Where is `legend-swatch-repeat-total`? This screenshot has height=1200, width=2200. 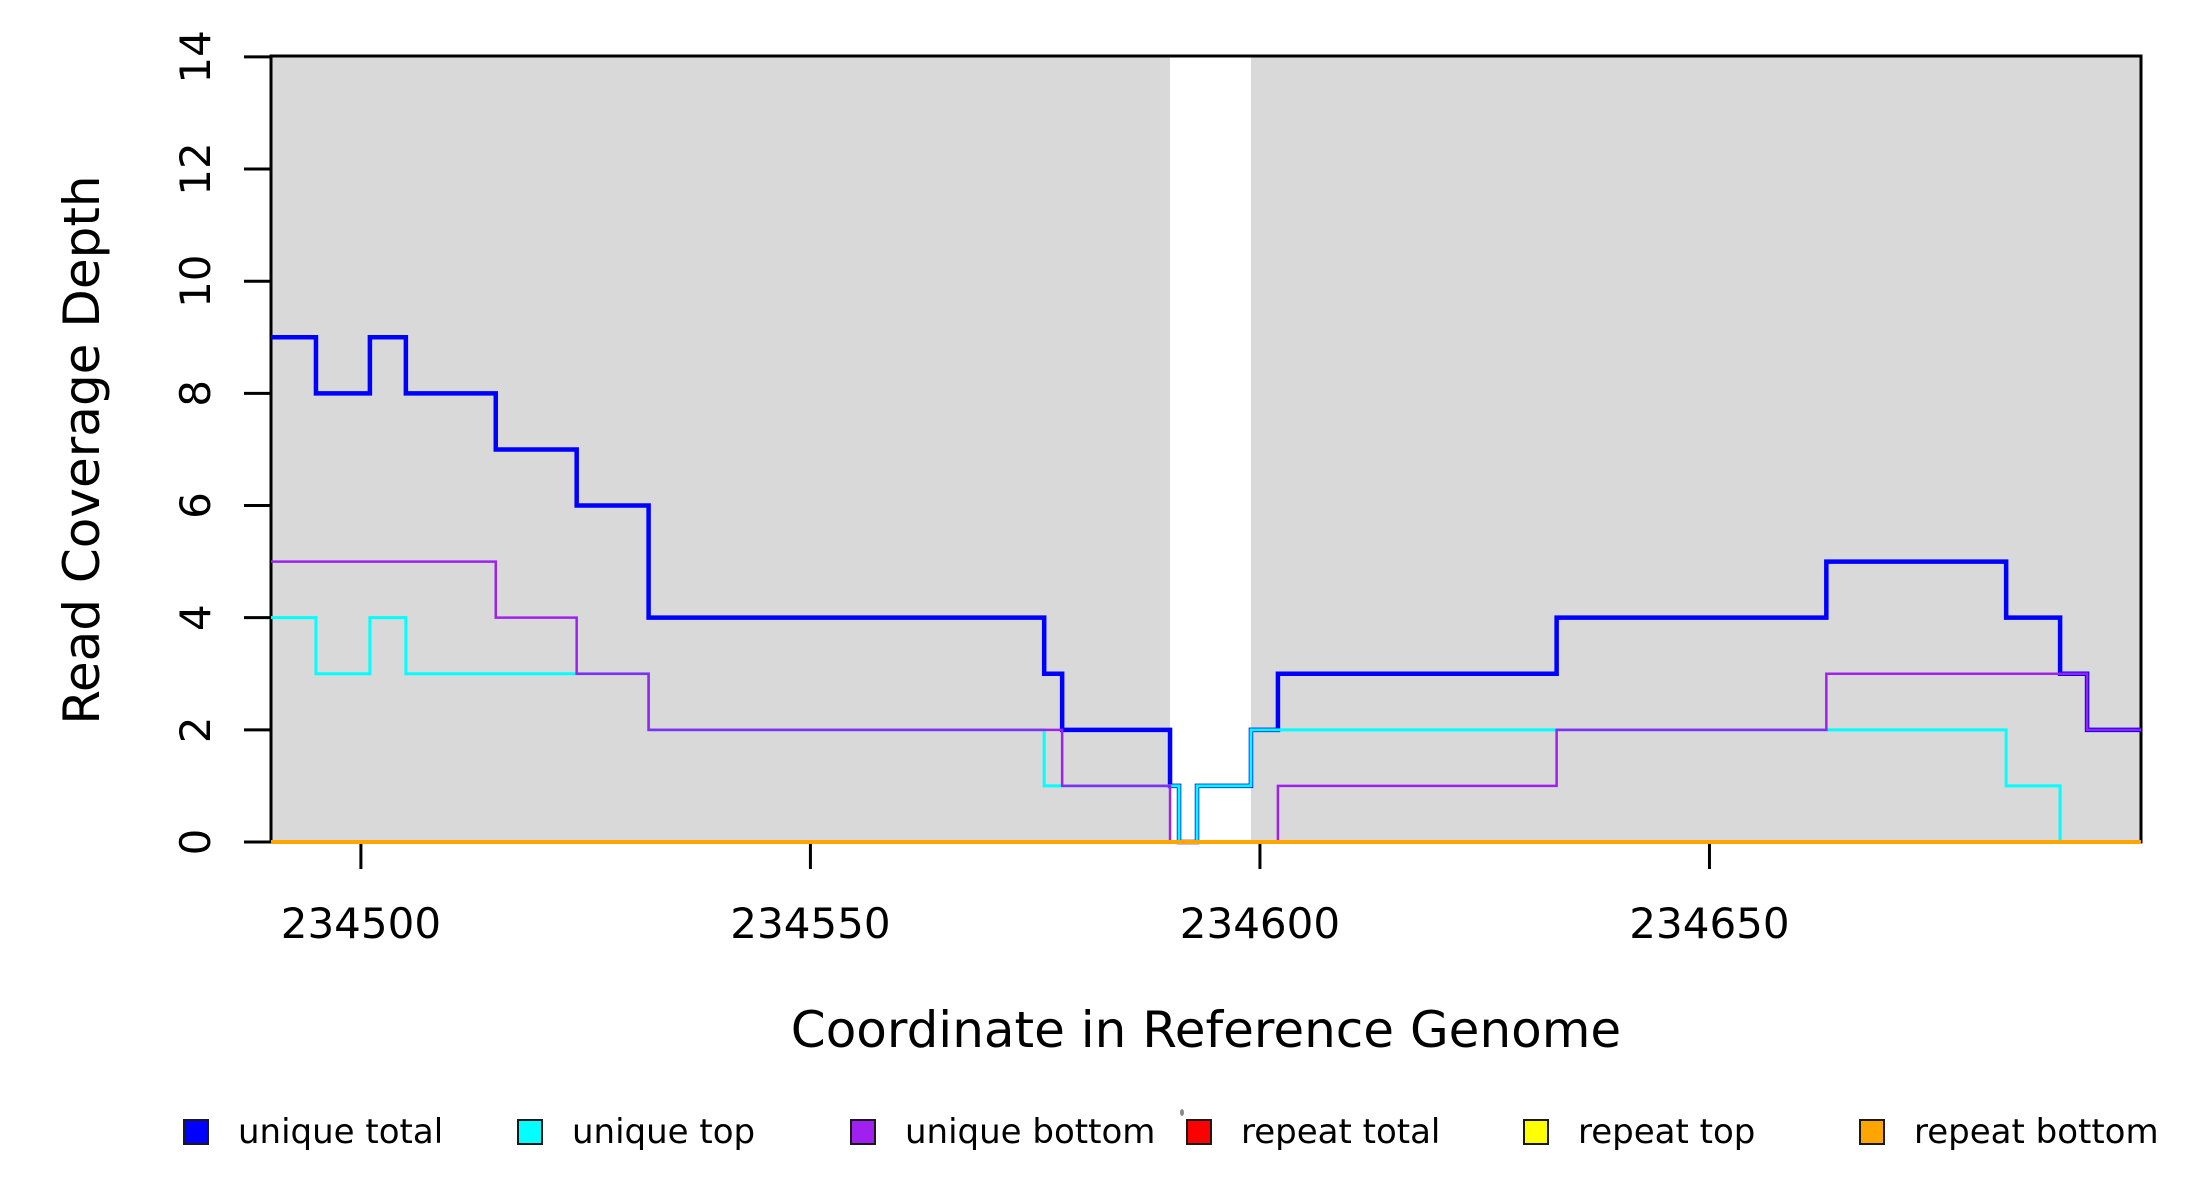 legend-swatch-repeat-total is located at coordinates (1199, 1132).